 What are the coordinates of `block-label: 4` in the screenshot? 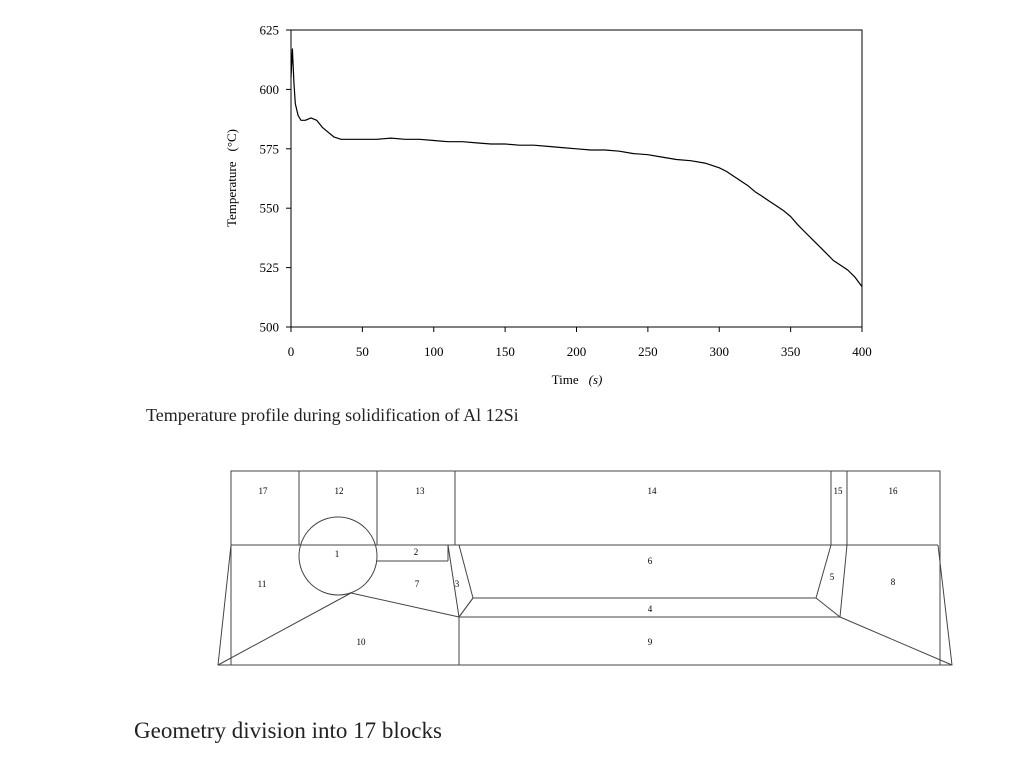 It's located at (650, 609).